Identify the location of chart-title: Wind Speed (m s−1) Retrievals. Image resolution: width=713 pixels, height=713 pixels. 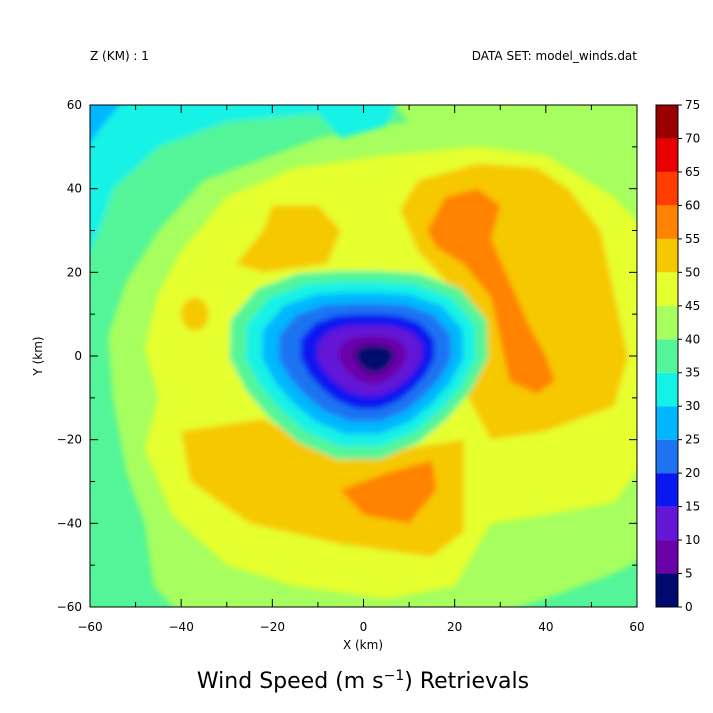
(363, 681).